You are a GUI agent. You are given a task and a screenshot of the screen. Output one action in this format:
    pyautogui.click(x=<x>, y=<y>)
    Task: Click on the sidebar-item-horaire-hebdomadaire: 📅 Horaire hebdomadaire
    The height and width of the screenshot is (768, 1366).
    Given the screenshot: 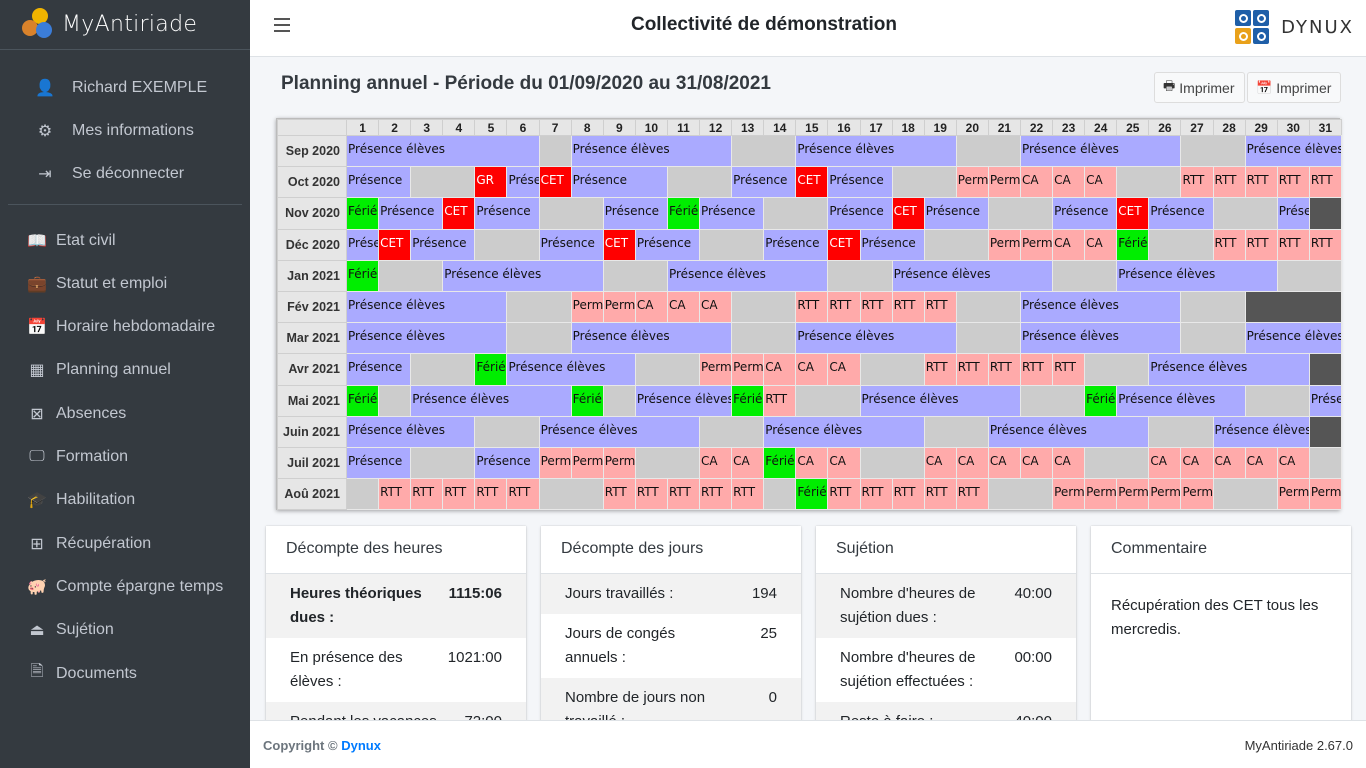 What is the action you would take?
    pyautogui.click(x=125, y=326)
    